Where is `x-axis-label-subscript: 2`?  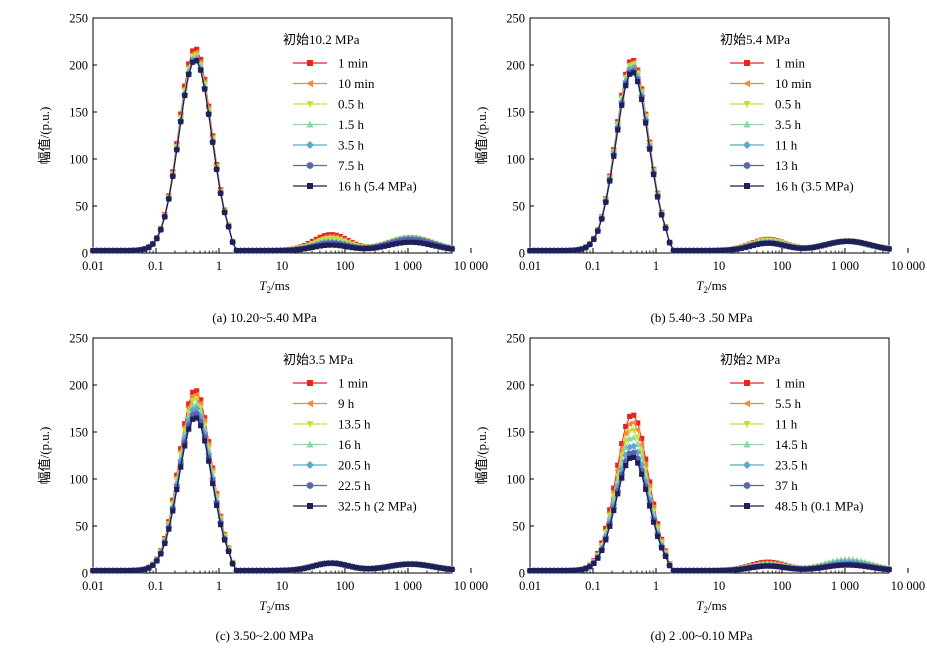
x-axis-label-subscript: 2 is located at coordinates (705, 290).